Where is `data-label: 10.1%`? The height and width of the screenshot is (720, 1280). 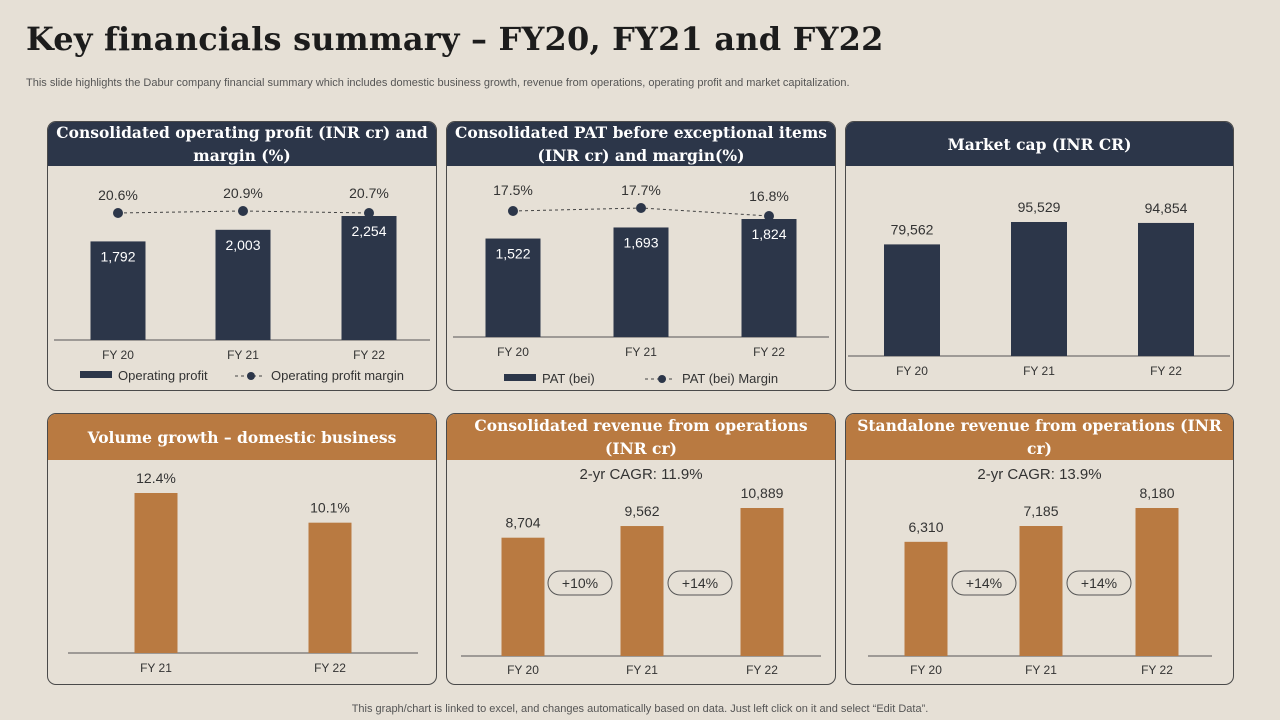 data-label: 10.1% is located at coordinates (330, 508).